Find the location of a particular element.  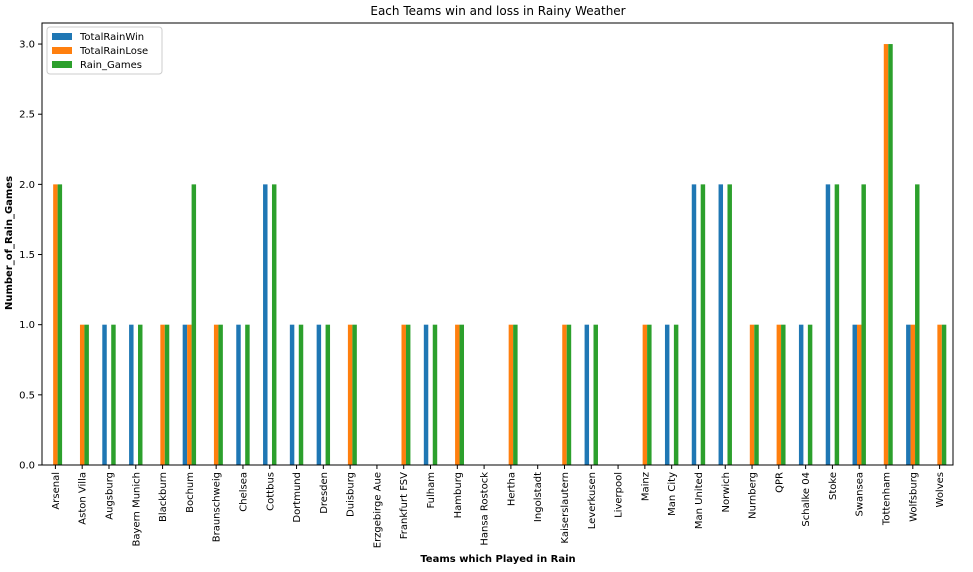

y-tick-label: 1.0 is located at coordinates (27, 325).